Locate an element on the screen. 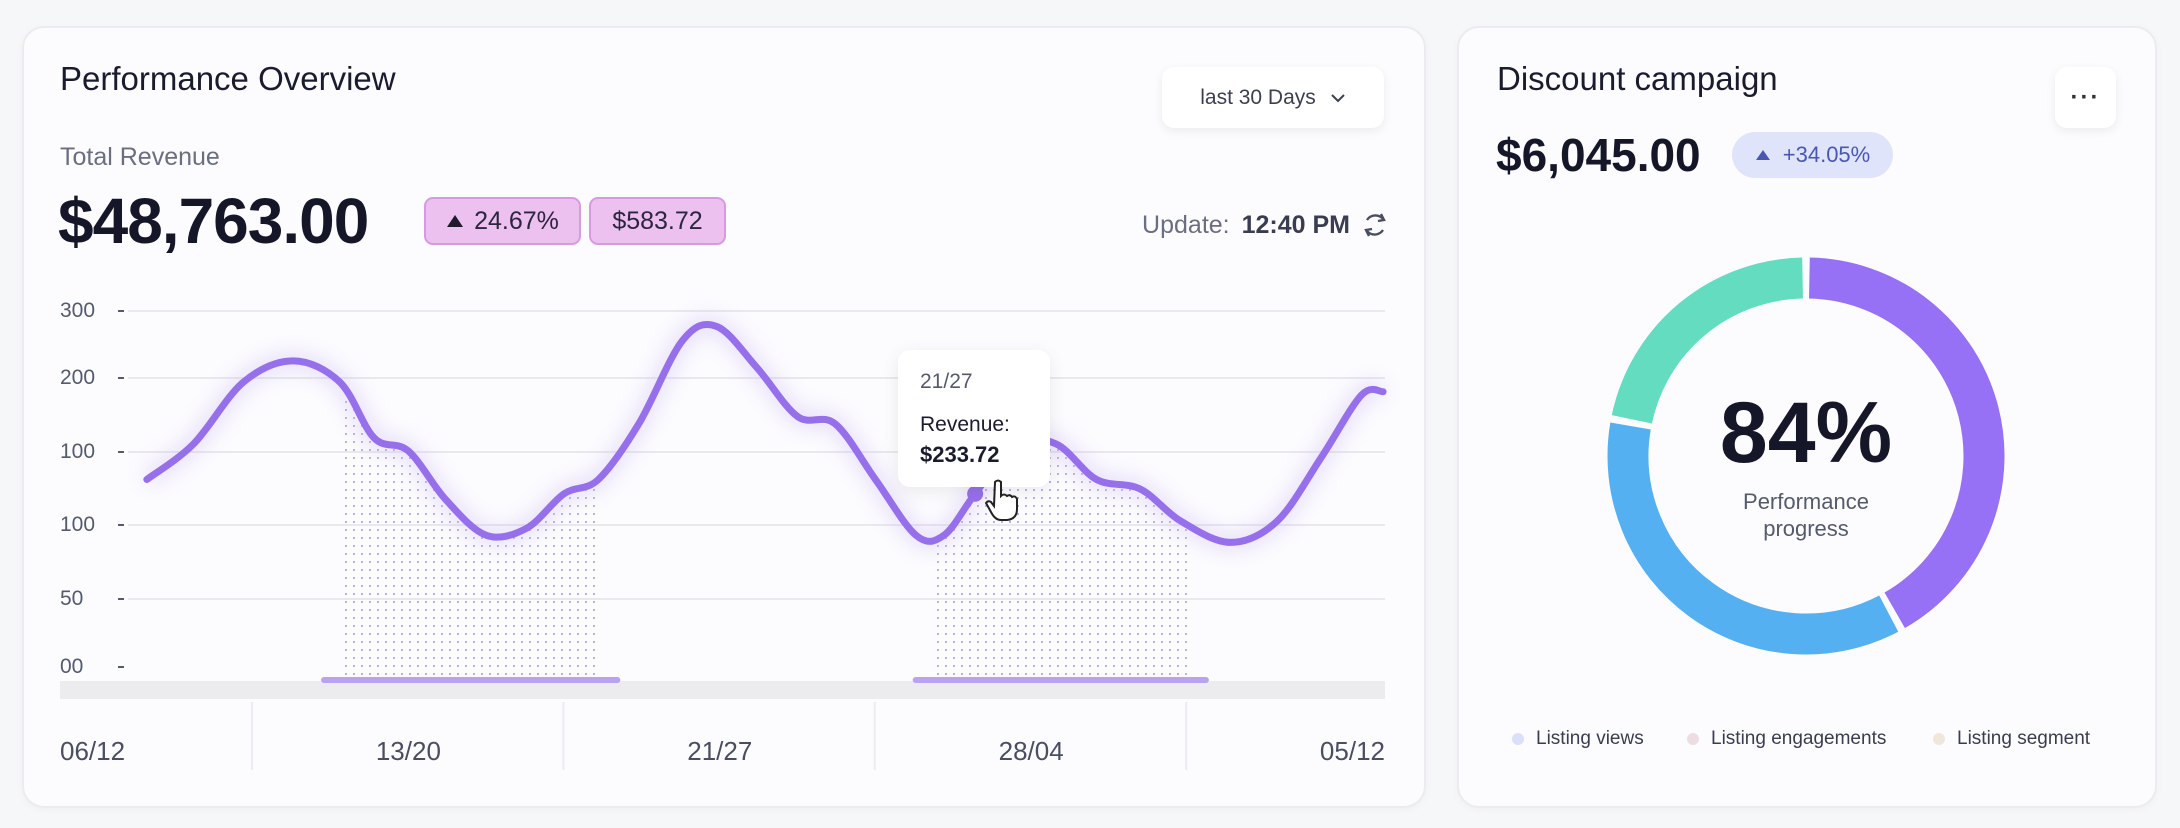 Image resolution: width=2180 pixels, height=828 pixels. chart-tooltip: 21/27 Revenue: $233.72 is located at coordinates (974, 418).